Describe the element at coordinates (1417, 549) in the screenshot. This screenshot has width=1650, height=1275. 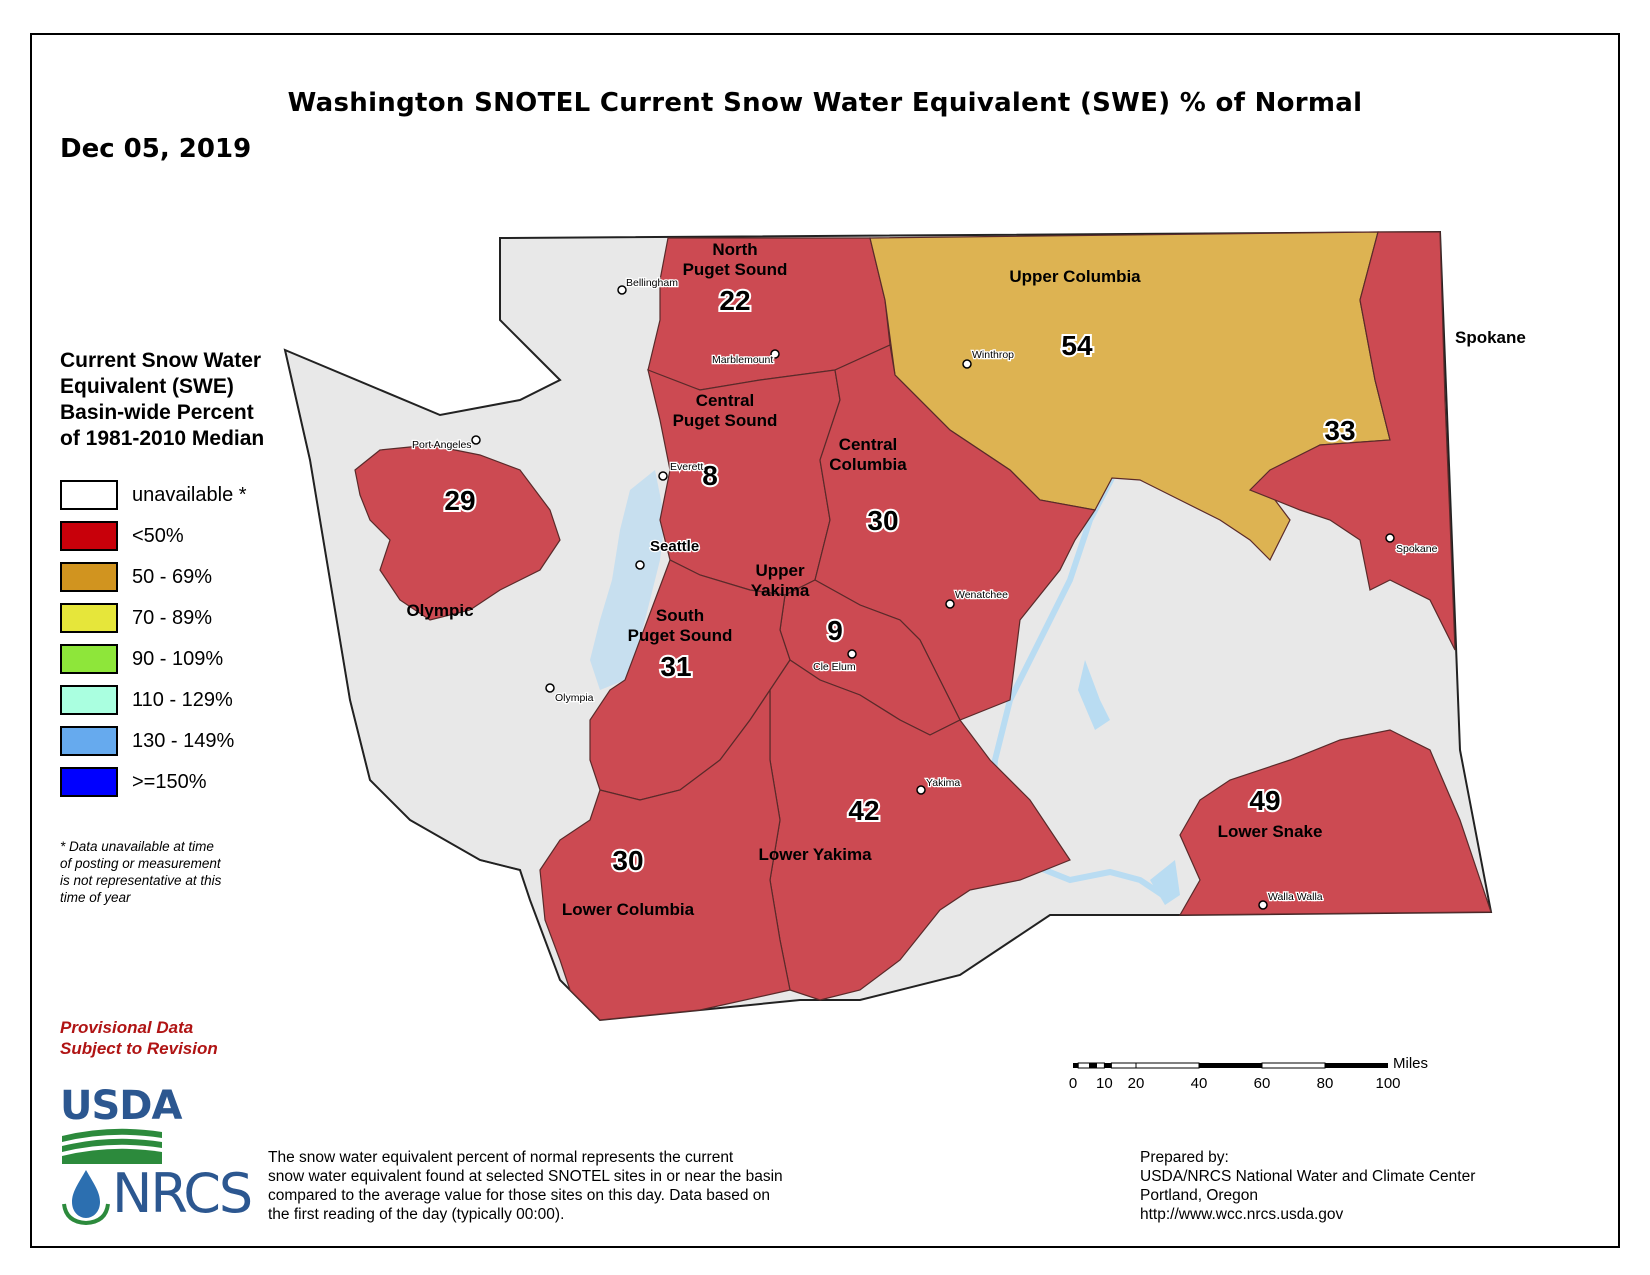
I see `city-label: Spokane` at that location.